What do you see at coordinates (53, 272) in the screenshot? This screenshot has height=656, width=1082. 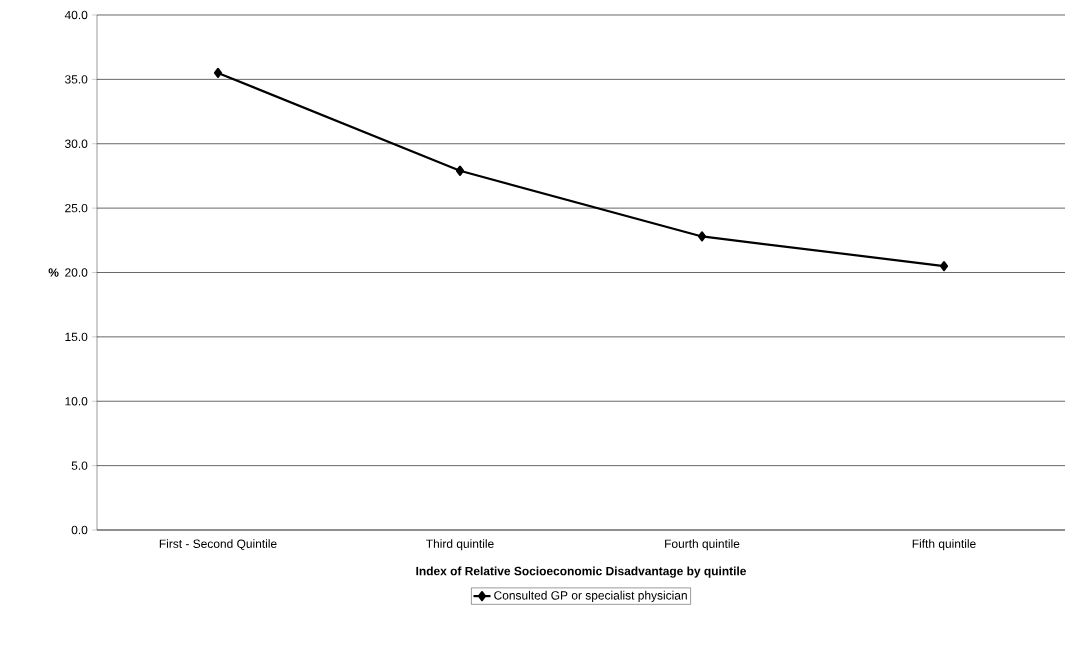 I see `y-axis-title: %` at bounding box center [53, 272].